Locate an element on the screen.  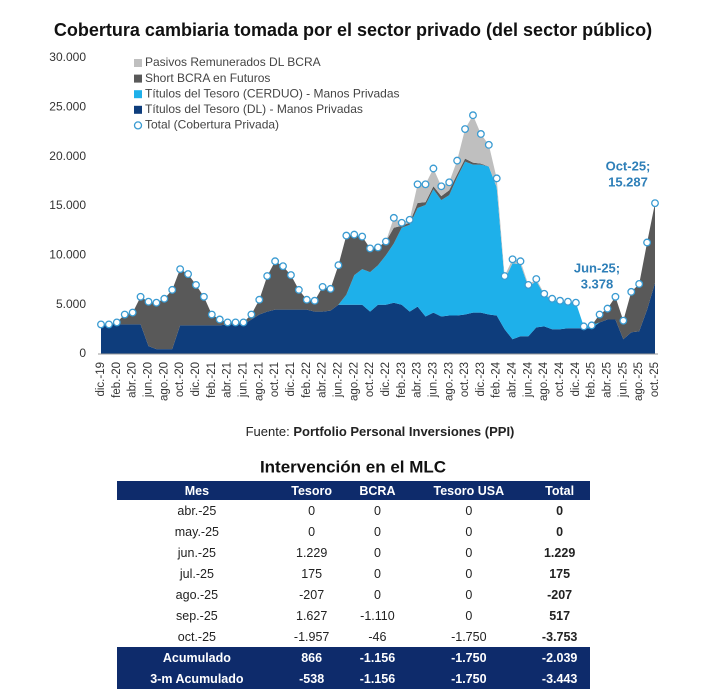
source-name: Portfolio Personal Inversiones (PPI) is located at coordinates (403, 431).